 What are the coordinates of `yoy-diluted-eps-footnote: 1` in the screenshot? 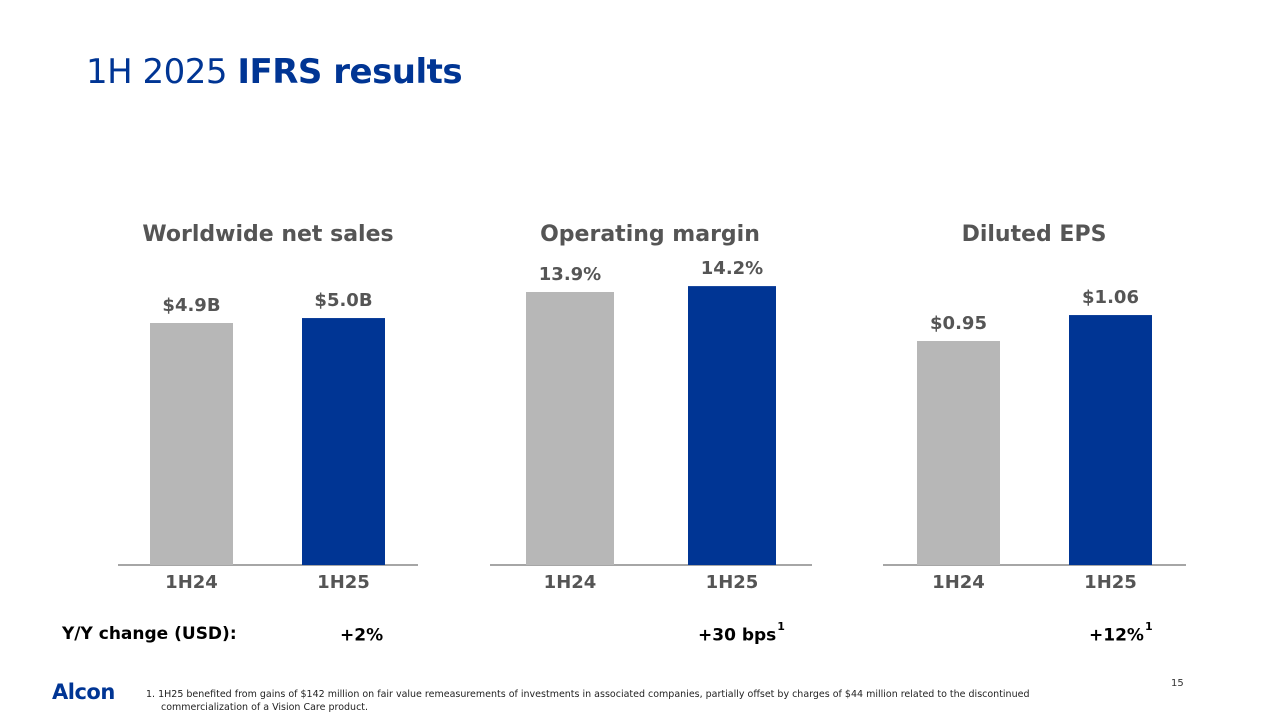 It's located at (1148, 626).